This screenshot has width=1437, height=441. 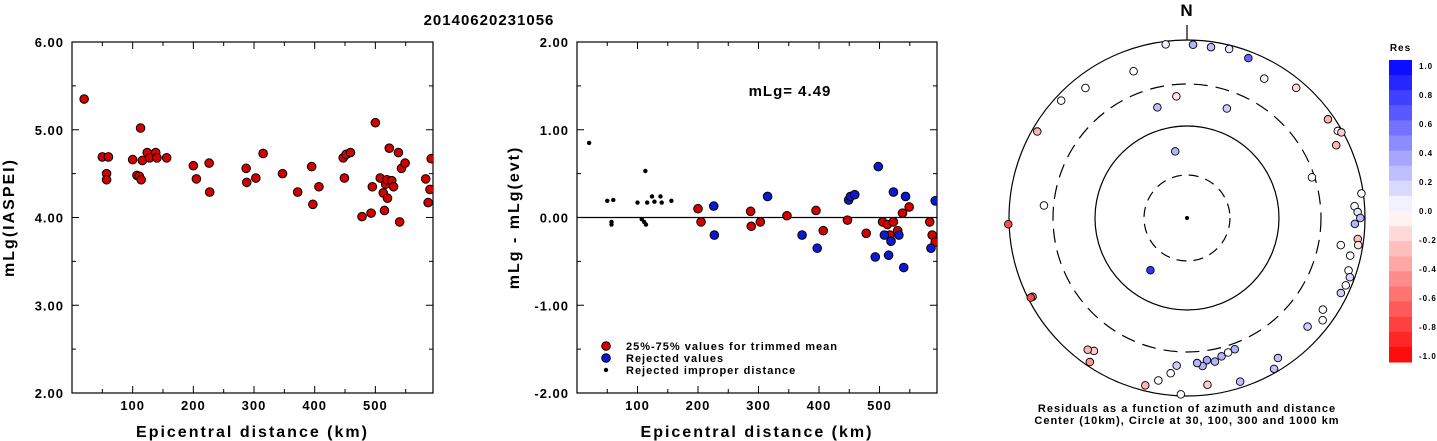 What do you see at coordinates (1428, 240) in the screenshot?
I see `colorbar-tick-label: -0.2` at bounding box center [1428, 240].